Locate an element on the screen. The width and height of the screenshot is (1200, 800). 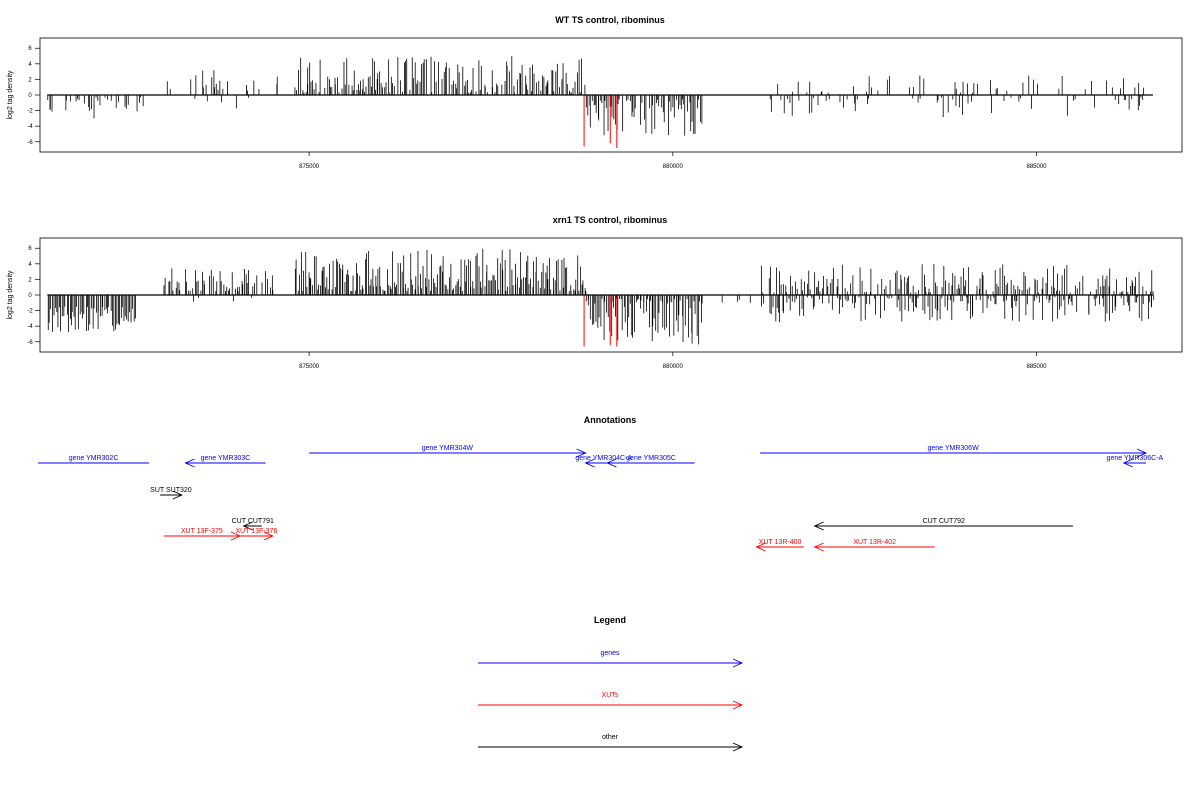
xrn1-highlight-bars is located at coordinates (600, 321).